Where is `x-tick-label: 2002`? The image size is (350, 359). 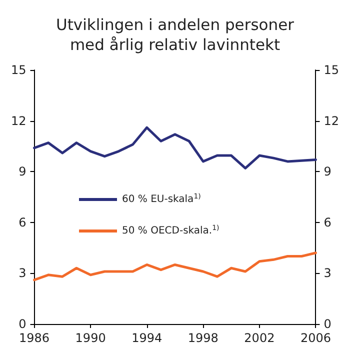 x-tick-label: 2002 is located at coordinates (259, 338).